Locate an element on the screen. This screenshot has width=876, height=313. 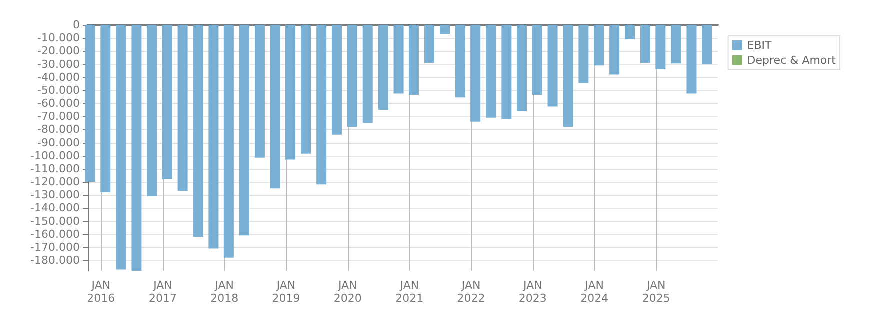
legend-label: EBIT is located at coordinates (759, 45).